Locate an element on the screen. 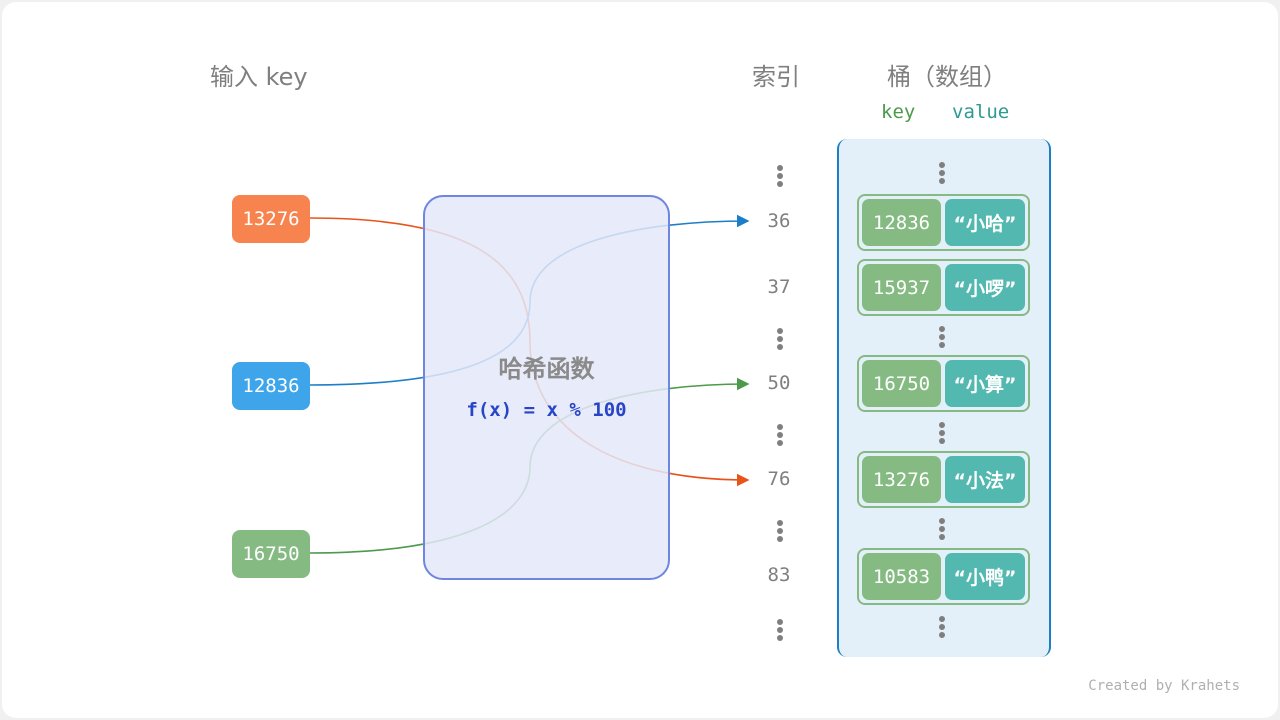  index-header: 索引 is located at coordinates (776, 77).